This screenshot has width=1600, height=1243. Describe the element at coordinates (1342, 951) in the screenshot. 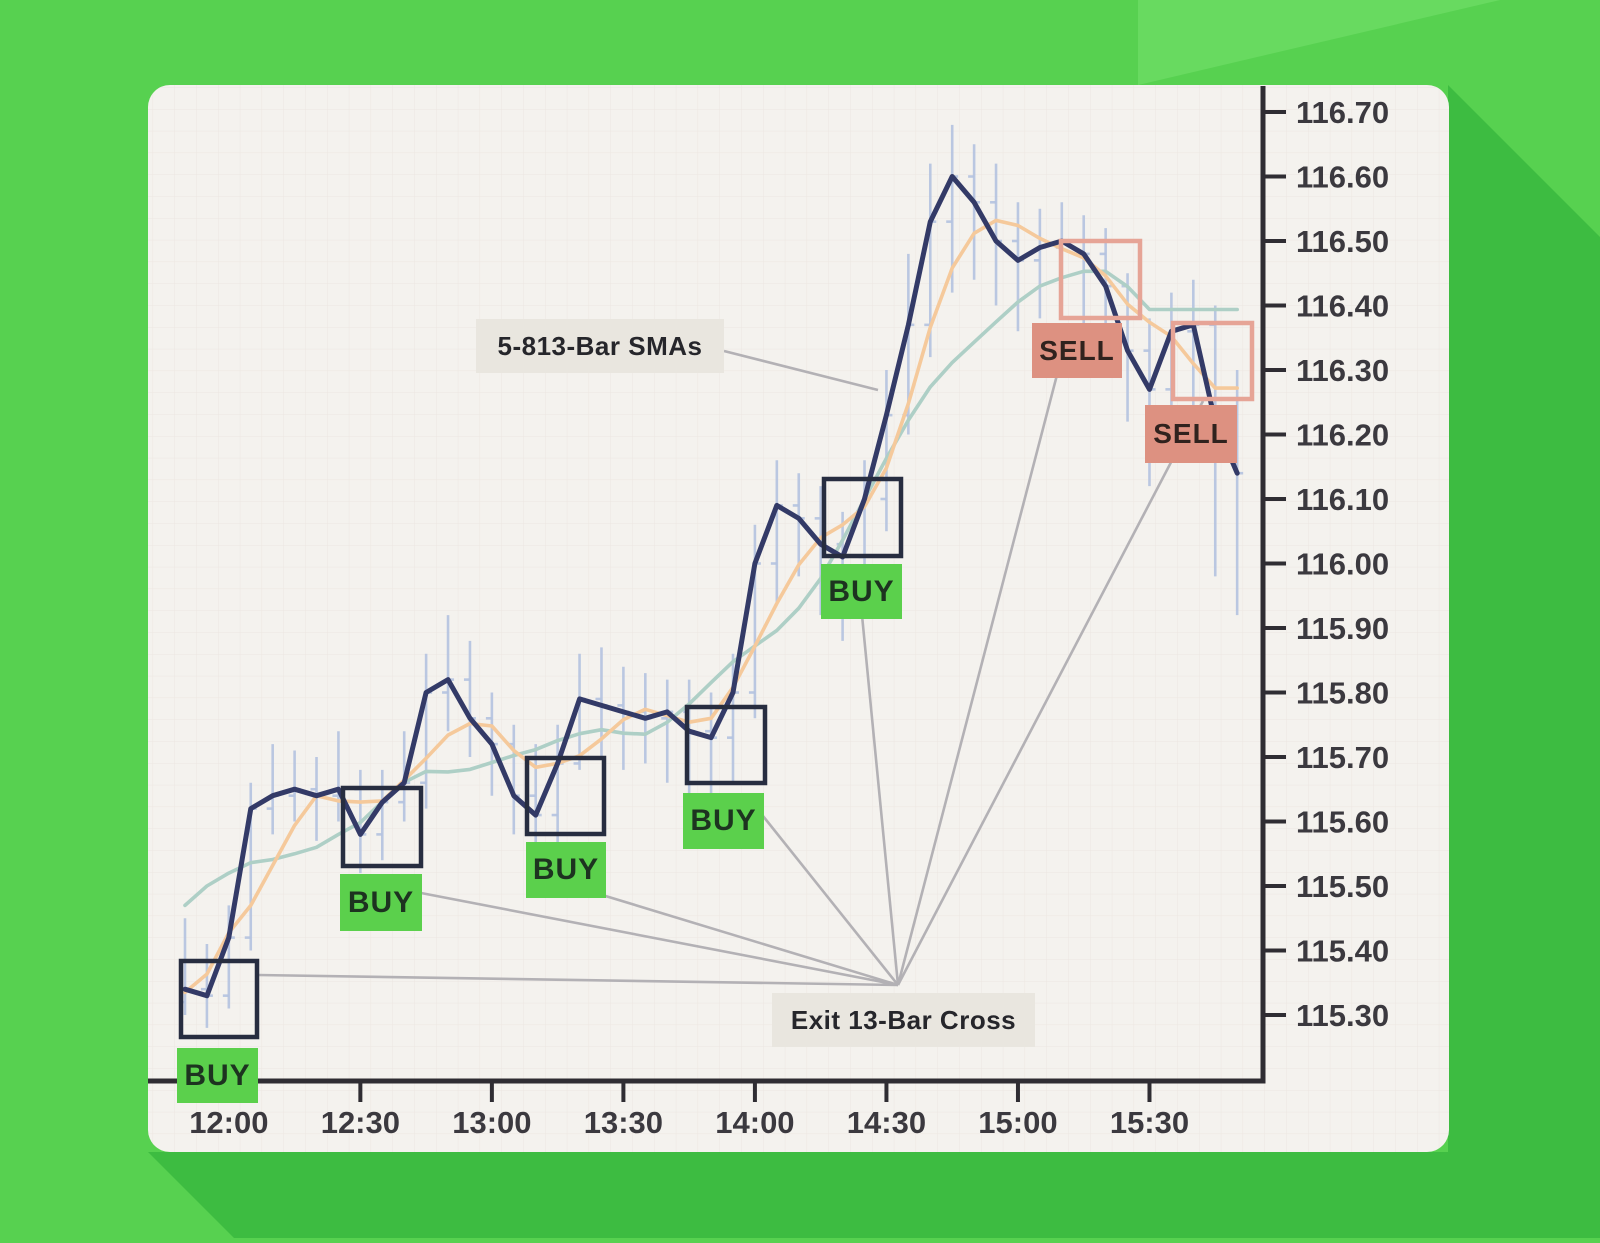

I see `y-axis-label: 115.40` at that location.